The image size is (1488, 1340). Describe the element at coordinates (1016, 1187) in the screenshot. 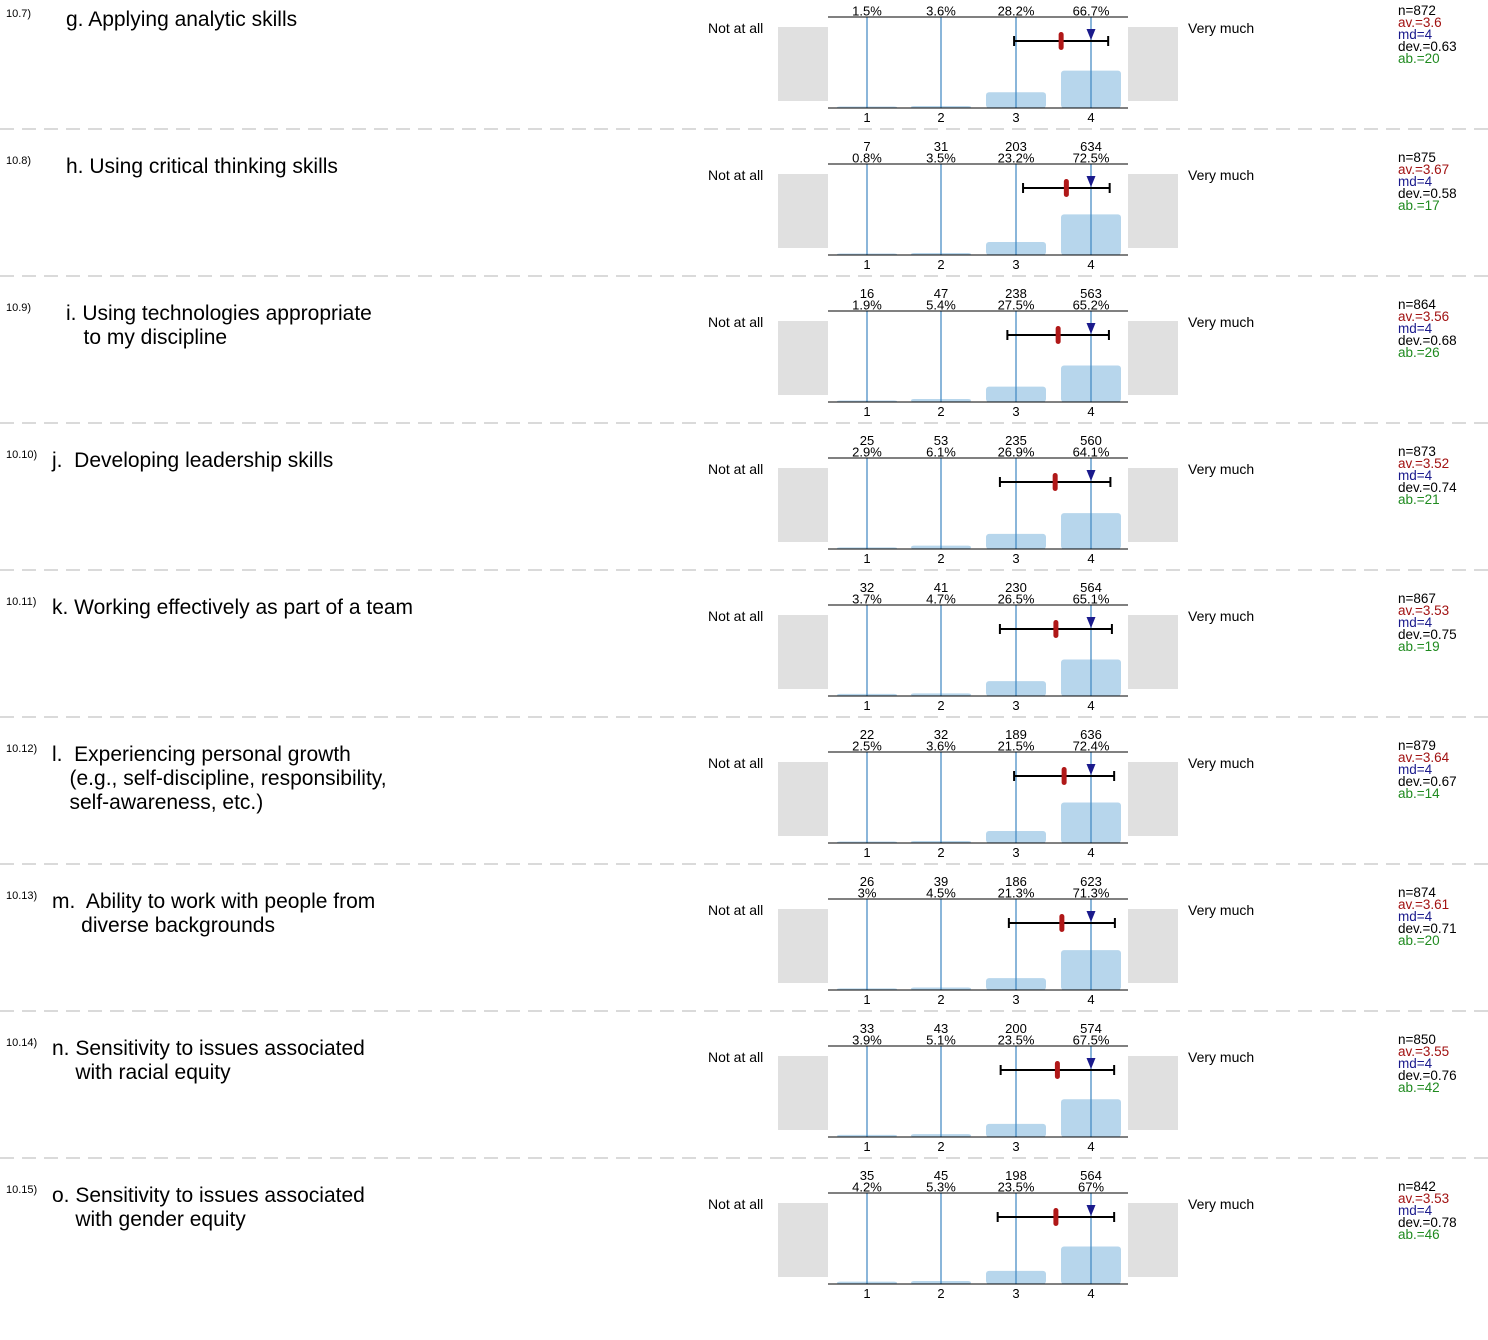

I see `percent-label: 23.5%` at that location.